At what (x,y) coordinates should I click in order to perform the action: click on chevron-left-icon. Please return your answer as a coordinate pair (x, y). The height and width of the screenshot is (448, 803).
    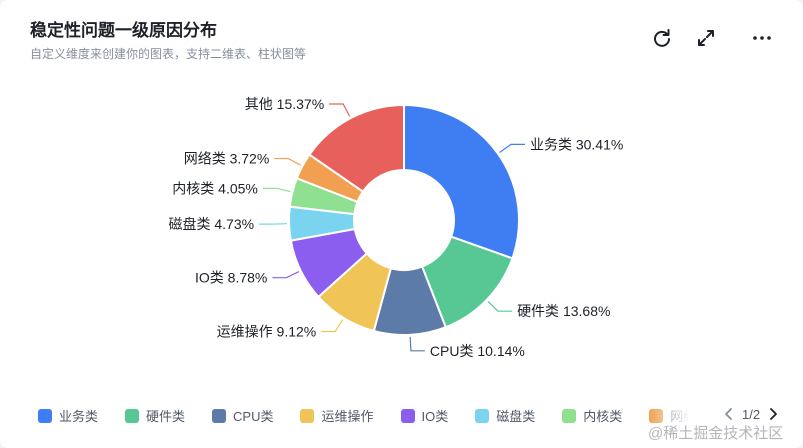
    Looking at the image, I should click on (728, 414).